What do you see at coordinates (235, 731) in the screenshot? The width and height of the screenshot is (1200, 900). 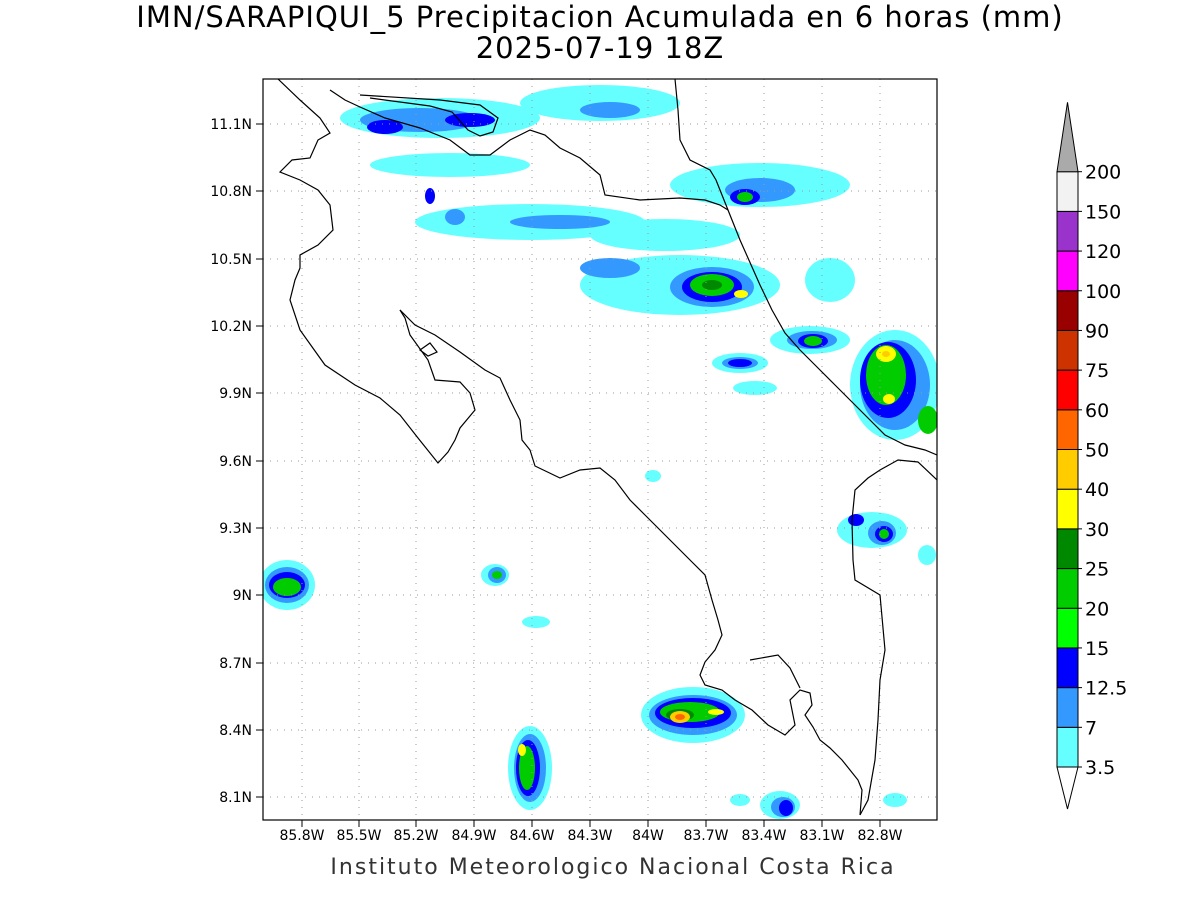 I see `lat-label: 8.4N` at bounding box center [235, 731].